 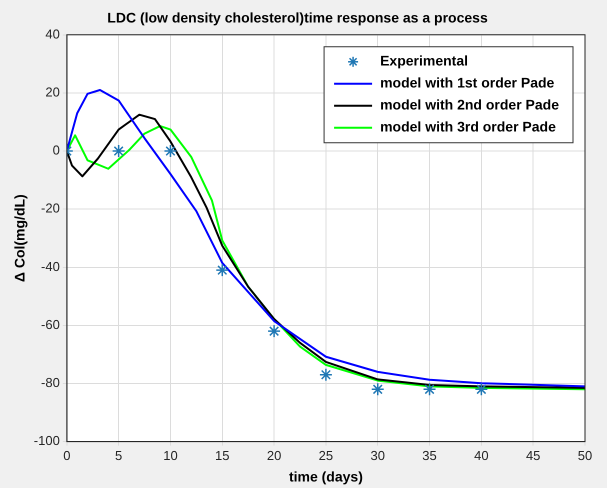 I want to click on y-tick-label: 20, so click(x=52, y=92).